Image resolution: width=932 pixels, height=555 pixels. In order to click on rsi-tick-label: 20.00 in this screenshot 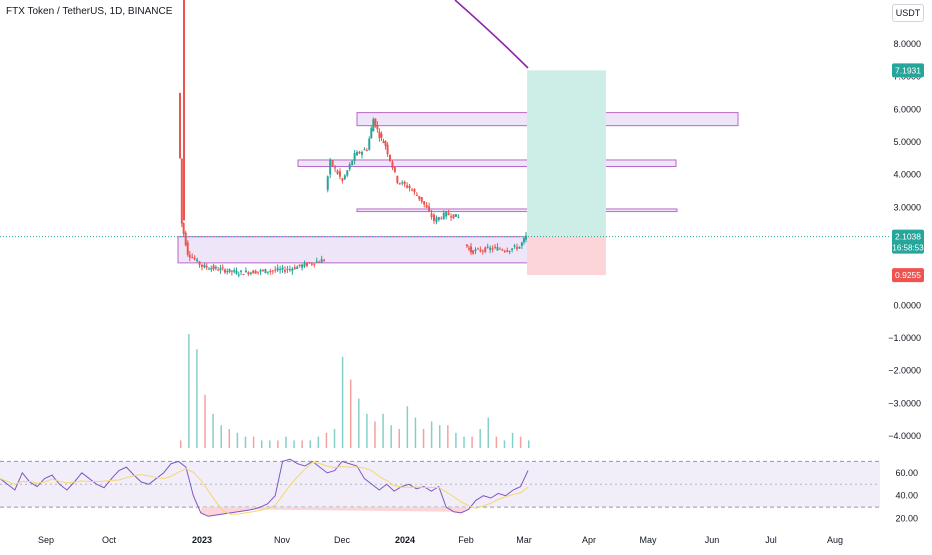, I will do `click(906, 519)`.